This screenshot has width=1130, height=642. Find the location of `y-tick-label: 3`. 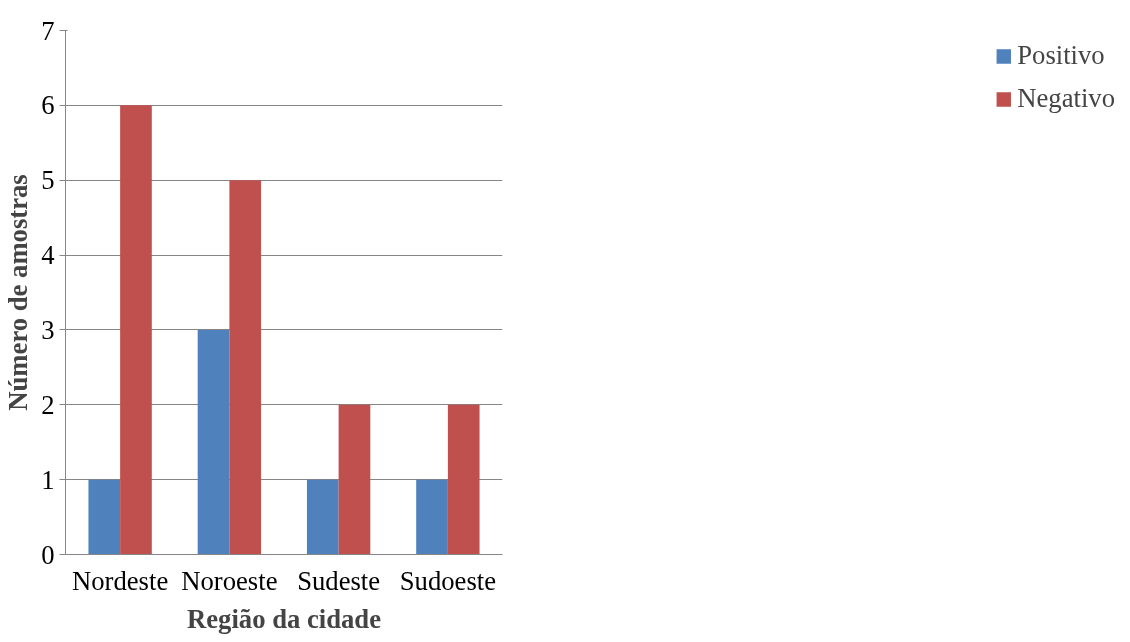

y-tick-label: 3 is located at coordinates (48, 329).